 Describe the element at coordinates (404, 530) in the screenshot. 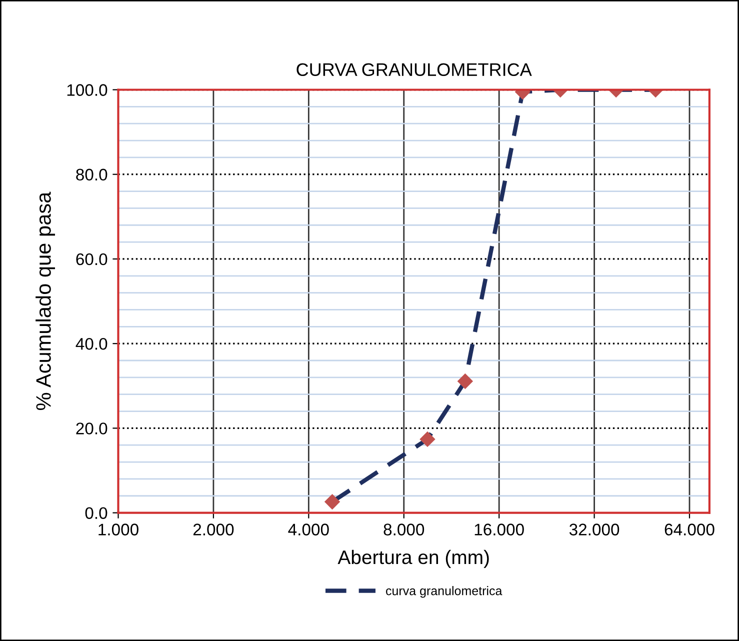

I see `x-tick-label: 8.000` at that location.